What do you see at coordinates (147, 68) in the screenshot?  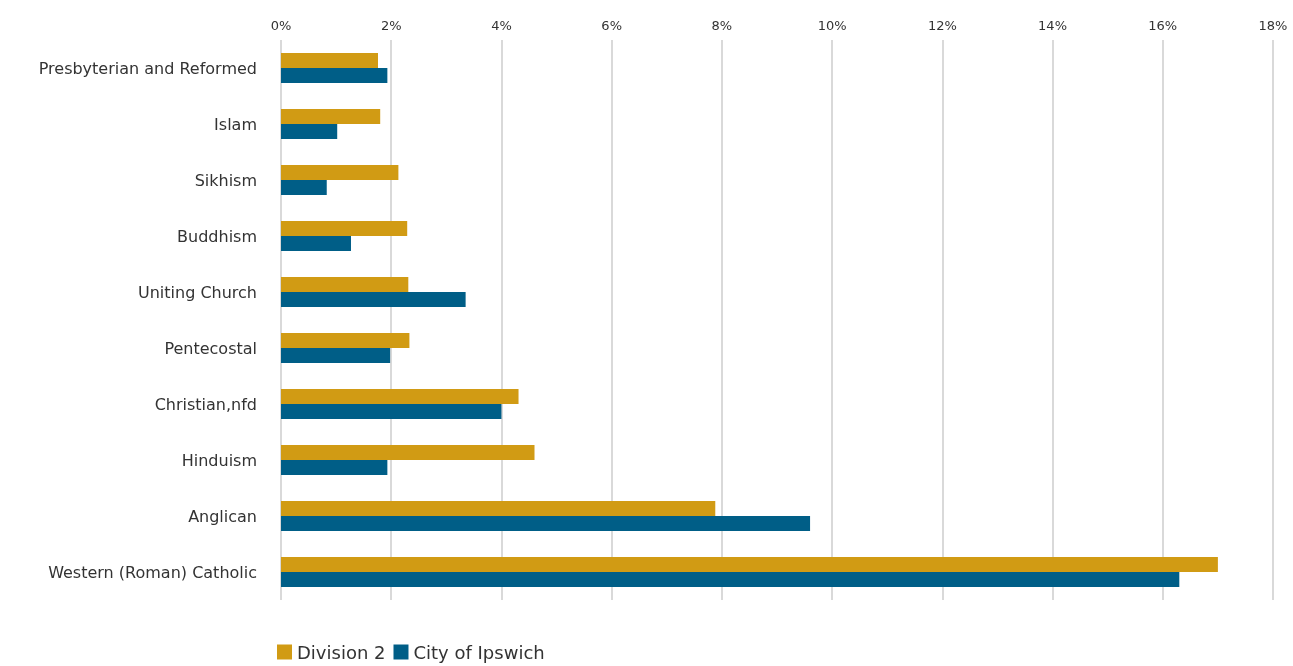 I see `y-tick-label: Presbyterian and Reformed` at bounding box center [147, 68].